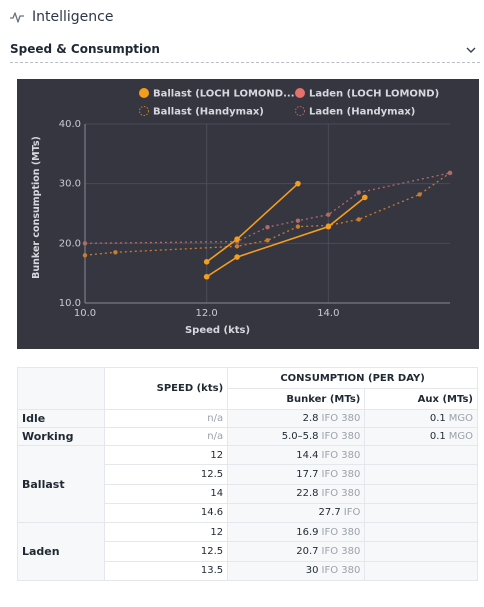  I want to click on bunker-cell: 30 IFO 380, so click(296, 571).